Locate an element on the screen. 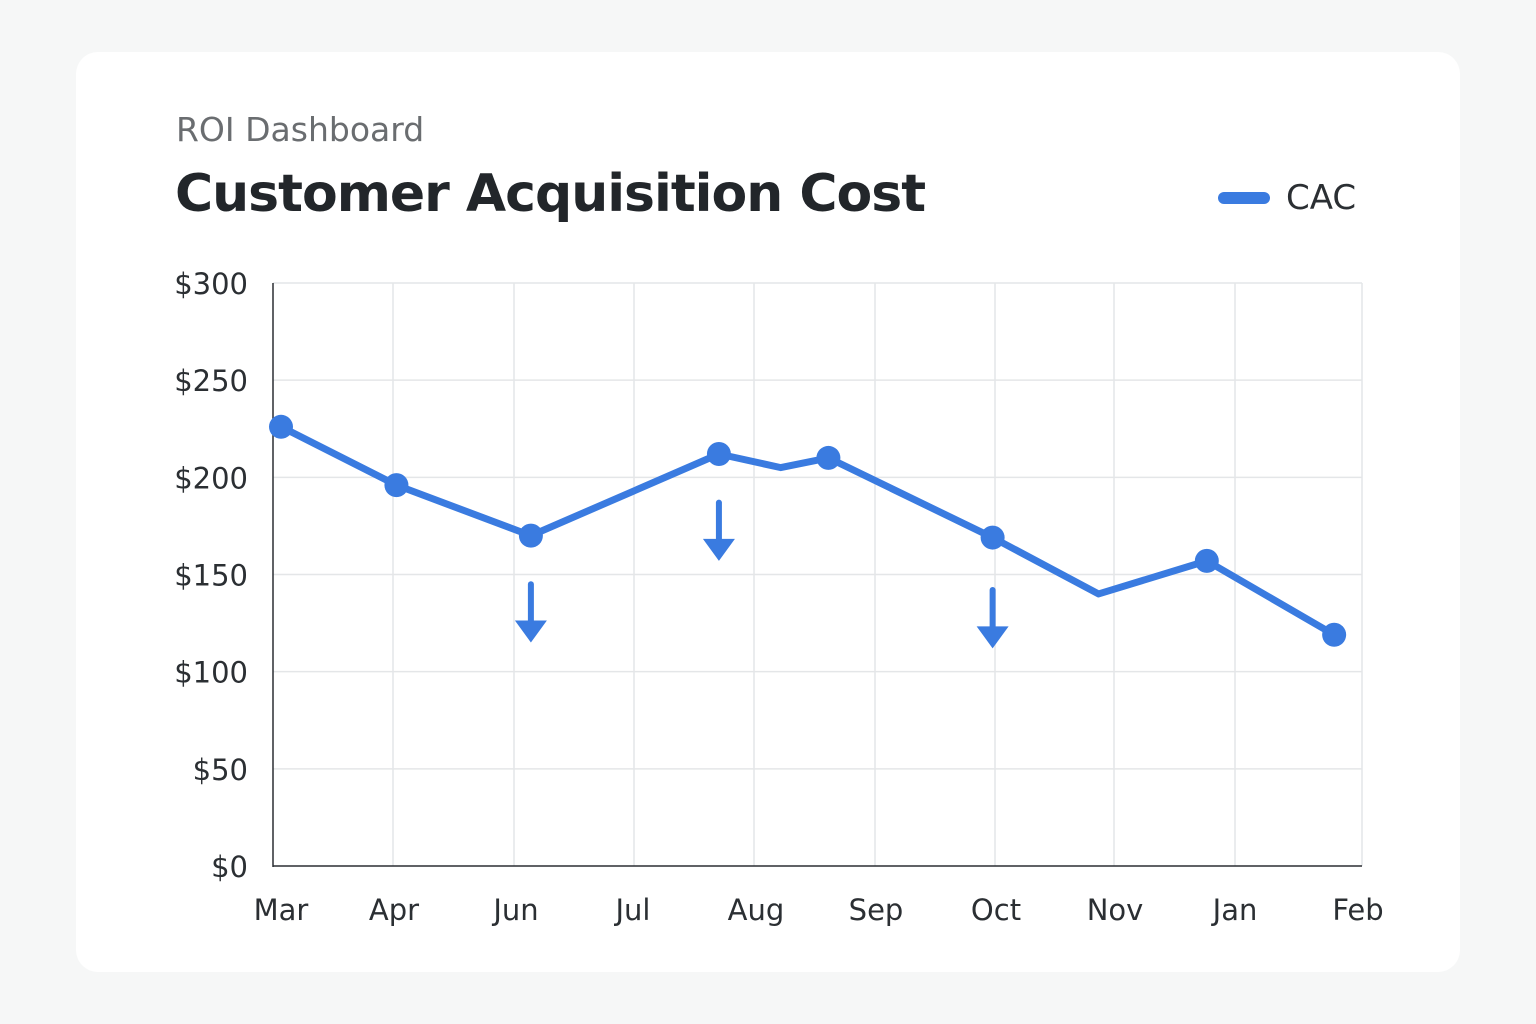 The height and width of the screenshot is (1024, 1536). legend-swatch-cac is located at coordinates (1244, 198).